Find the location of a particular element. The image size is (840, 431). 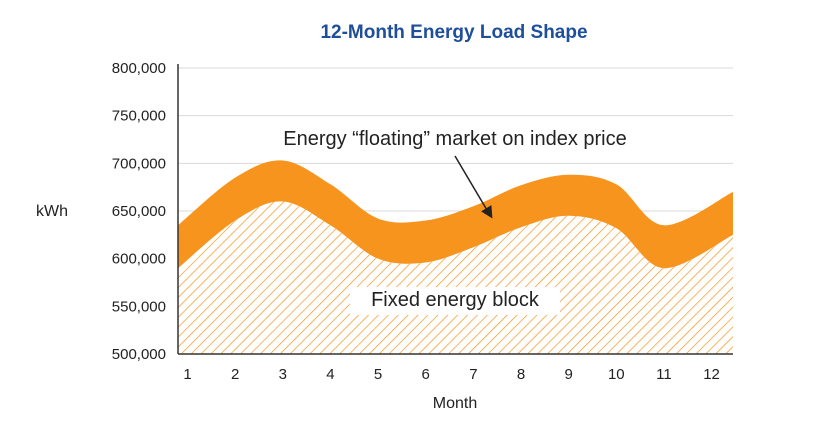

y-tick-label: 700,000 is located at coordinates (139, 163).